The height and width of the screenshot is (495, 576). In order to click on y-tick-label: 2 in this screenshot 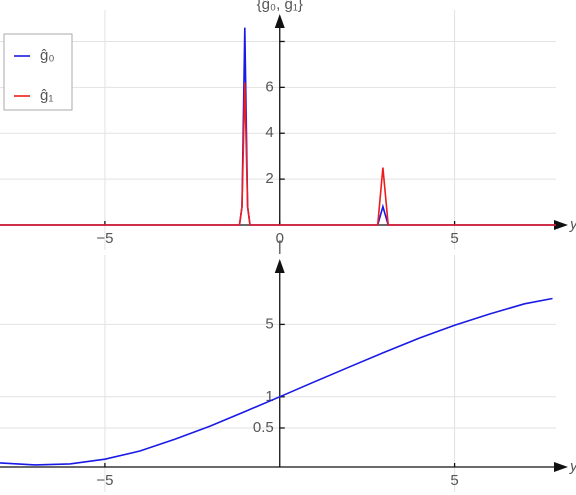, I will do `click(269, 178)`.